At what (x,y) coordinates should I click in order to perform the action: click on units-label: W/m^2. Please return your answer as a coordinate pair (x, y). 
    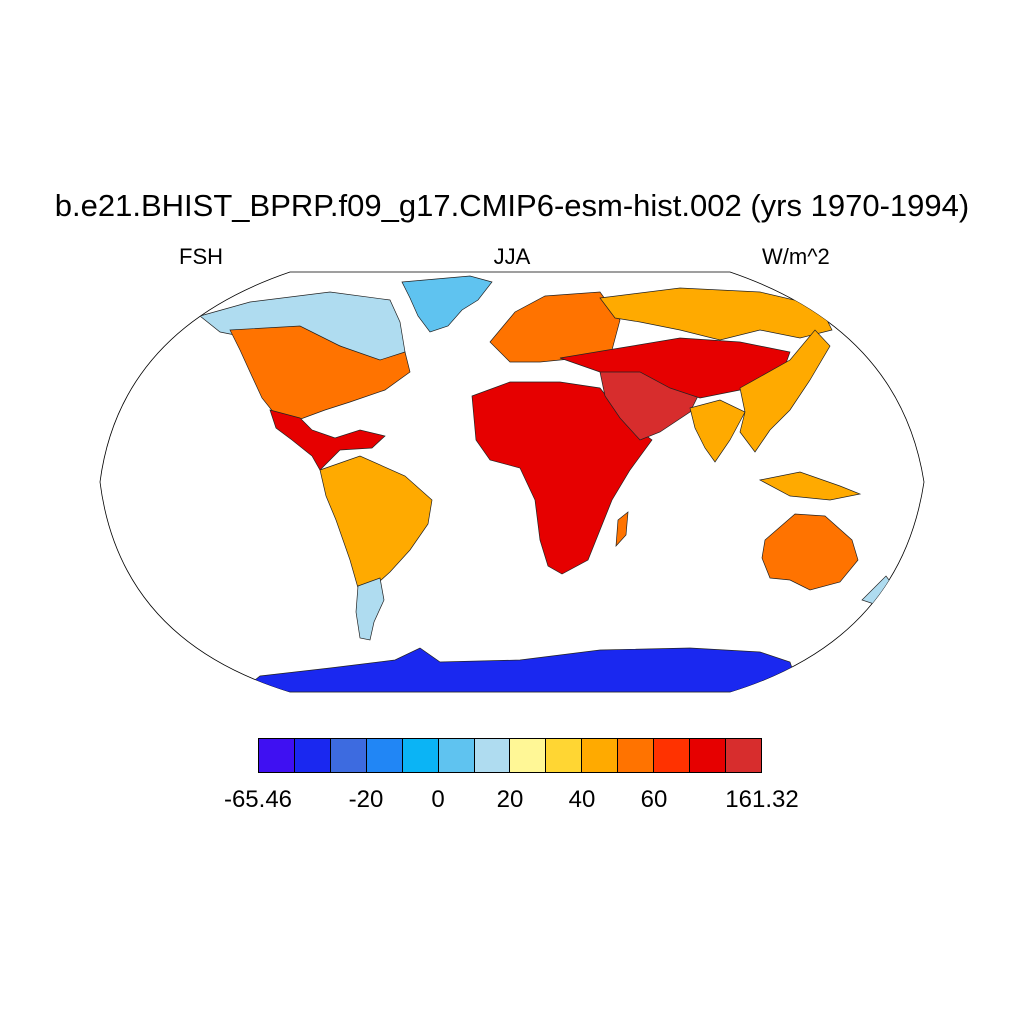
    Looking at the image, I should click on (796, 256).